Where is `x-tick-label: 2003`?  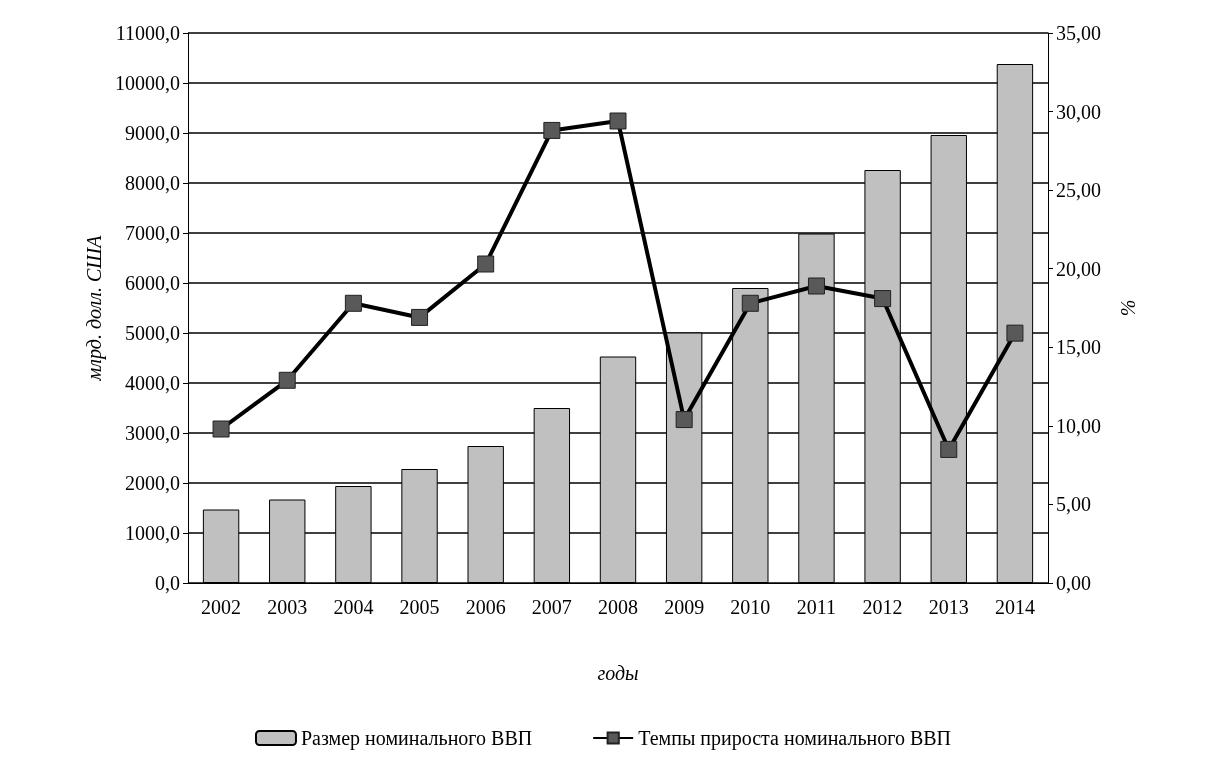
x-tick-label: 2003 is located at coordinates (287, 607).